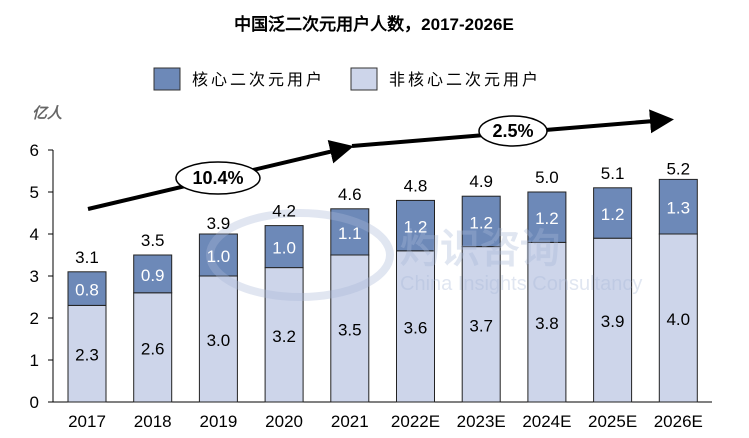 Image resolution: width=749 pixels, height=438 pixels. Describe the element at coordinates (416, 185) in the screenshot. I see `label-total: 4.8` at that location.